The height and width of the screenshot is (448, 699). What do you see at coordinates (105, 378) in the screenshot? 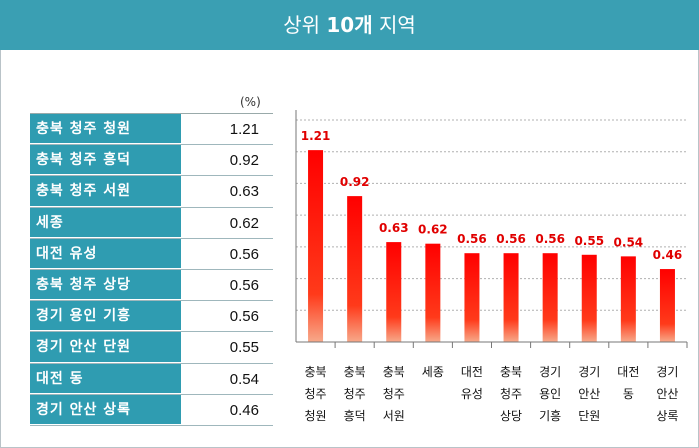
I see `region-label: 대전 동` at bounding box center [105, 378].